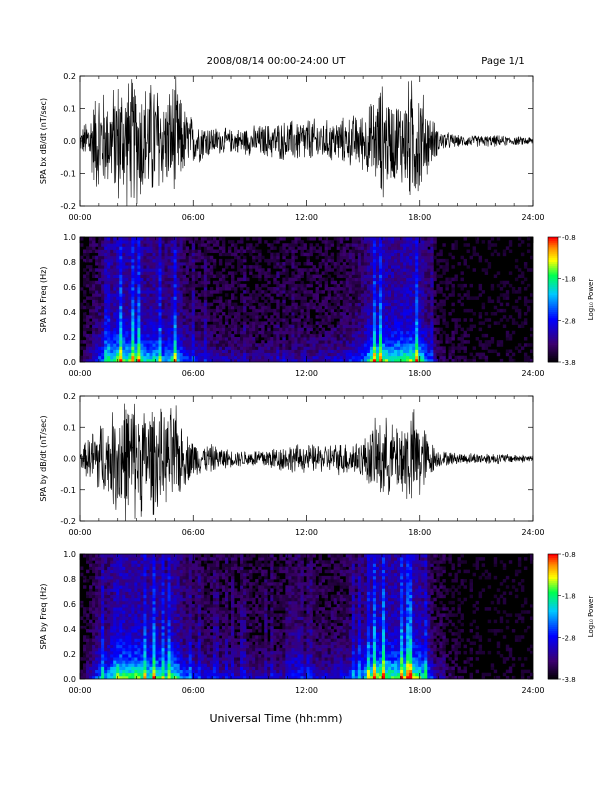 Image resolution: width=612 pixels, height=792 pixels. I want to click on y-tick-label: 0.0, so click(69, 141).